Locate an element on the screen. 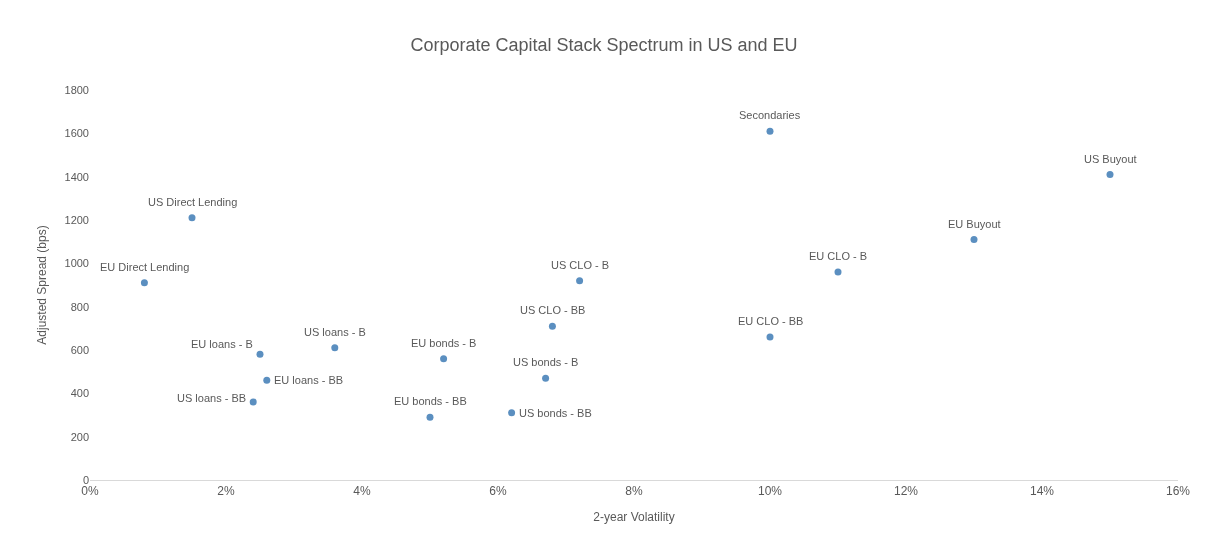 The height and width of the screenshot is (555, 1208). x-tick-label: 4% is located at coordinates (362, 491).